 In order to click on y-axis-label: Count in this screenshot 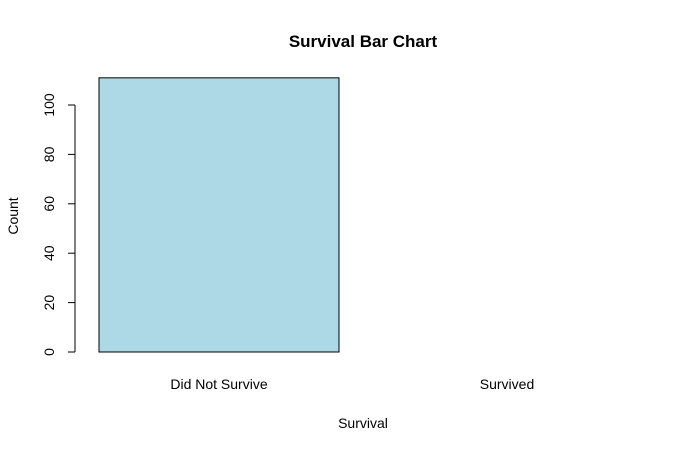, I will do `click(13, 215)`.